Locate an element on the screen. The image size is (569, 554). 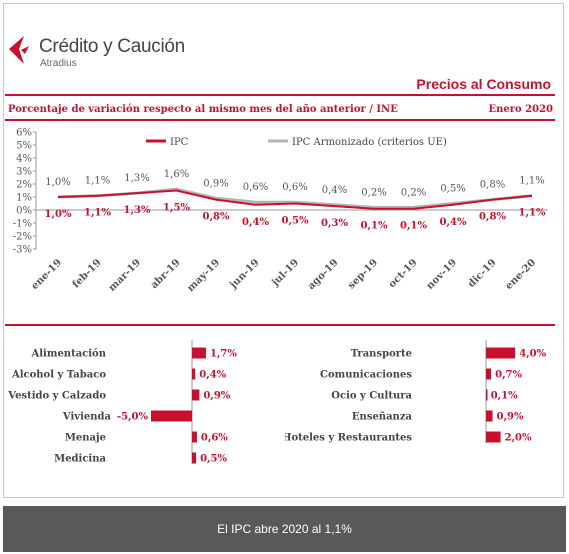
footer-text: El IPC abre 2020 al 1,1% is located at coordinates (284, 529).